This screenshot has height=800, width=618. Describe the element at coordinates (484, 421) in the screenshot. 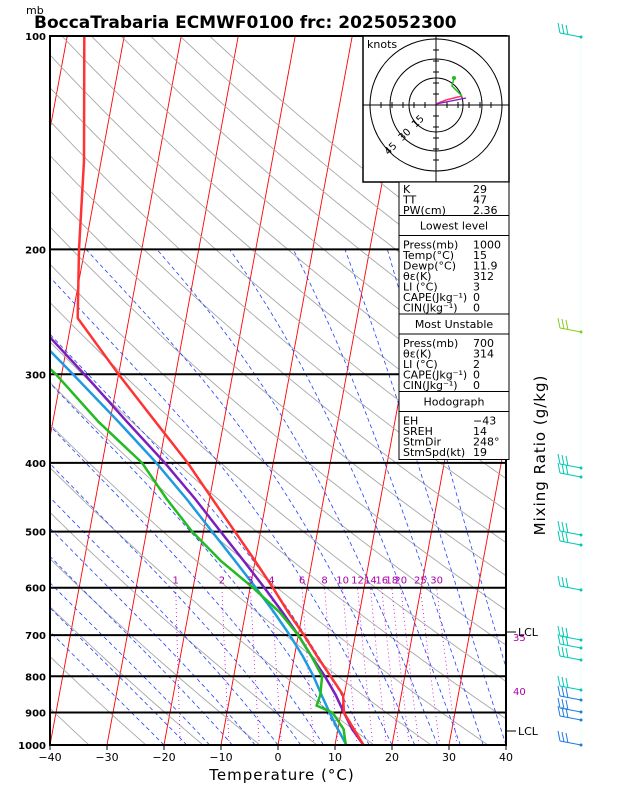

I see `index-value: −43` at that location.